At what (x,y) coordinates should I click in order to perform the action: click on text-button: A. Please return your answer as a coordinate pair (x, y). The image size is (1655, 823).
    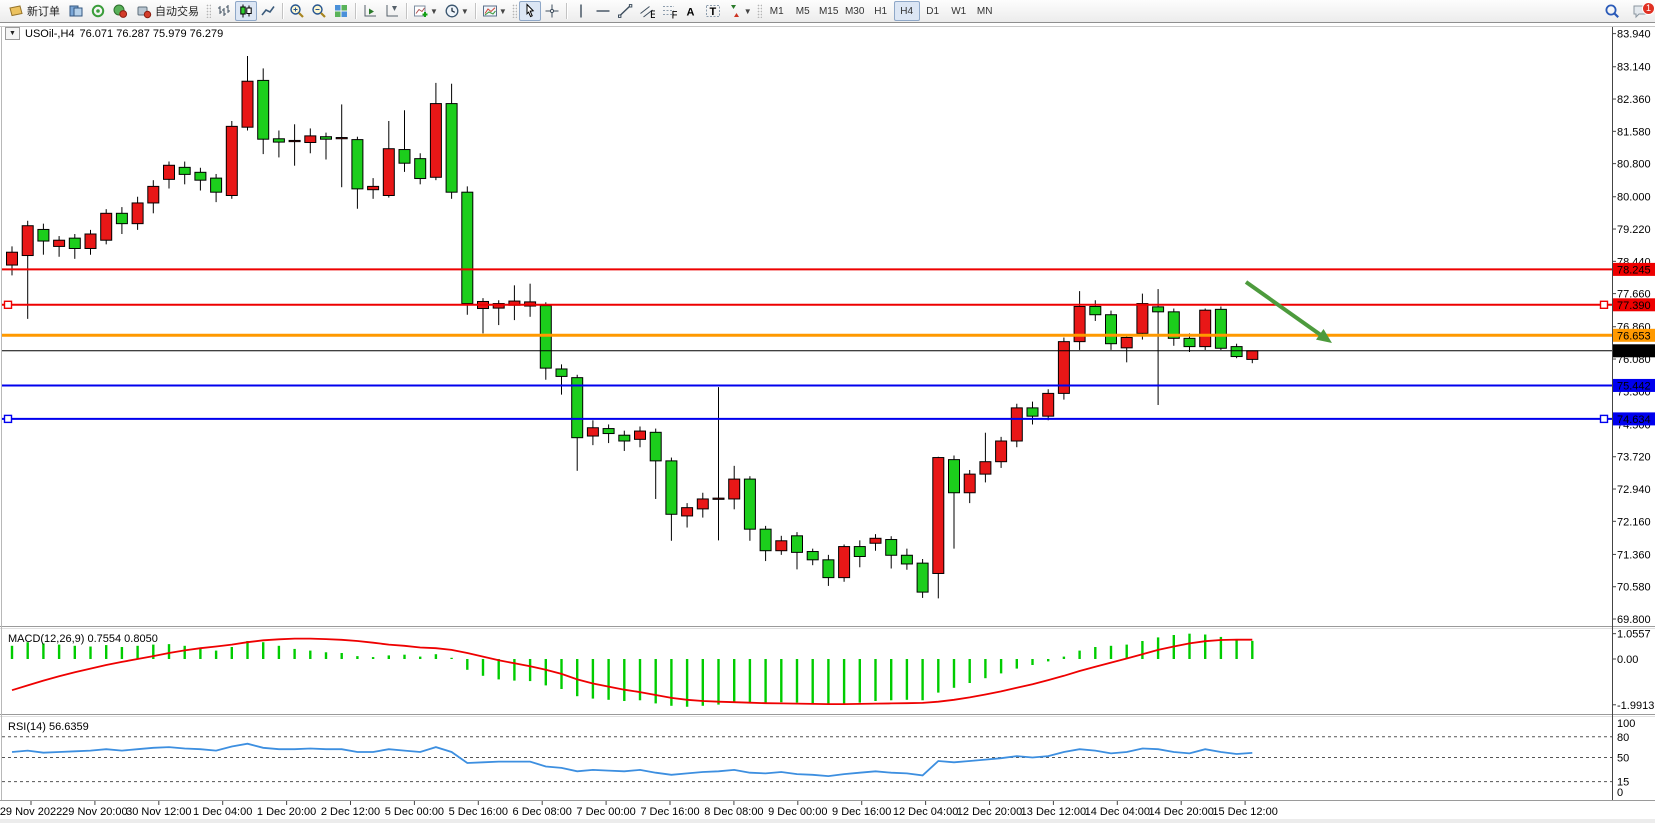
    Looking at the image, I should click on (691, 11).